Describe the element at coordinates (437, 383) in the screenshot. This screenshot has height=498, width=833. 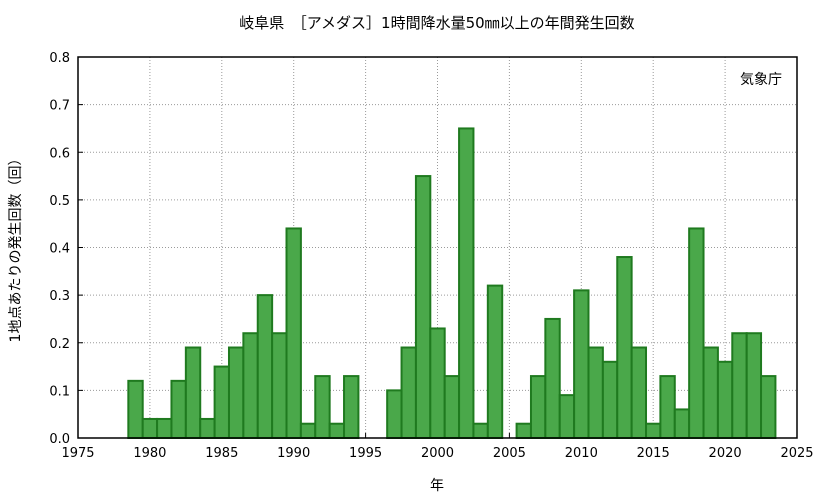
I see `bar-2000` at that location.